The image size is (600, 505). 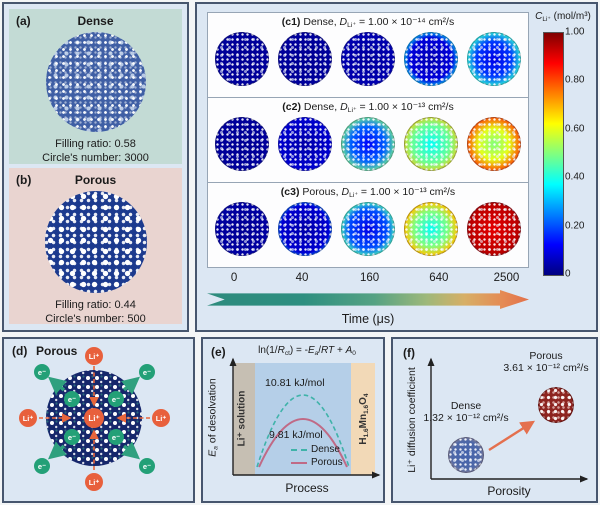 I want to click on region-hmo, so click(x=363, y=419).